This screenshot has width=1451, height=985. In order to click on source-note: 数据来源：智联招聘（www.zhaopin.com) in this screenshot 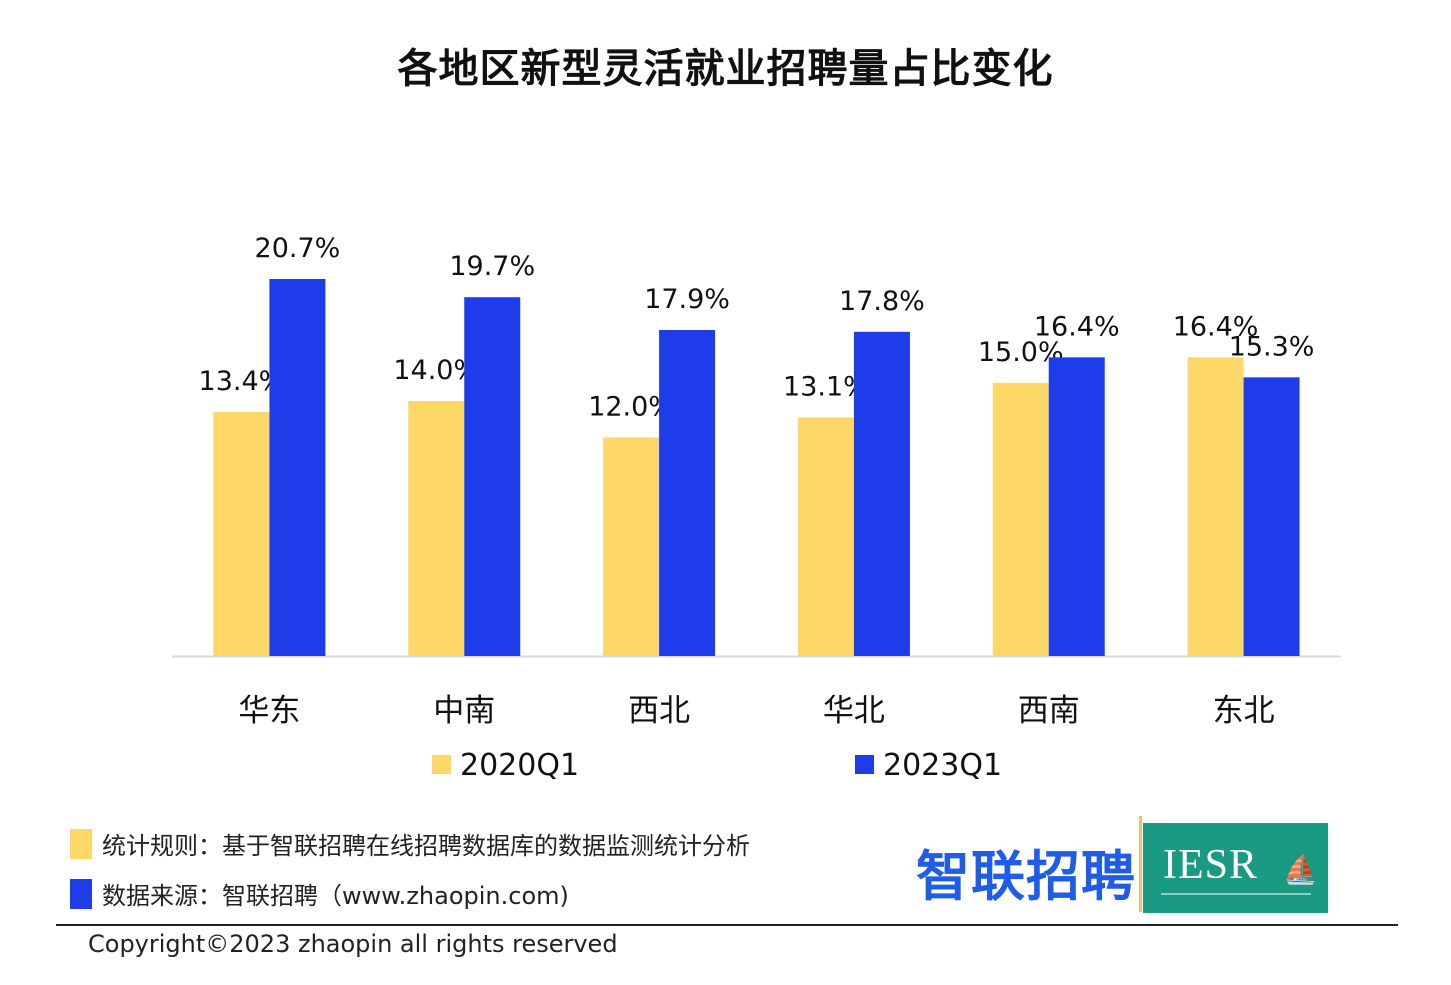, I will do `click(319, 893)`.